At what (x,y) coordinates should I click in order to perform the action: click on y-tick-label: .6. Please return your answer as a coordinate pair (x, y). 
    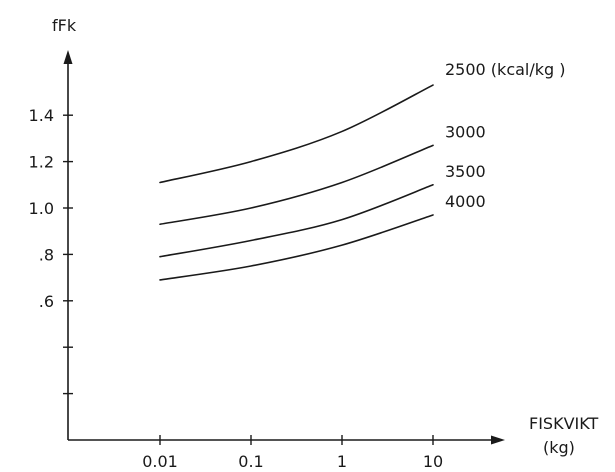
    Looking at the image, I should click on (46, 301).